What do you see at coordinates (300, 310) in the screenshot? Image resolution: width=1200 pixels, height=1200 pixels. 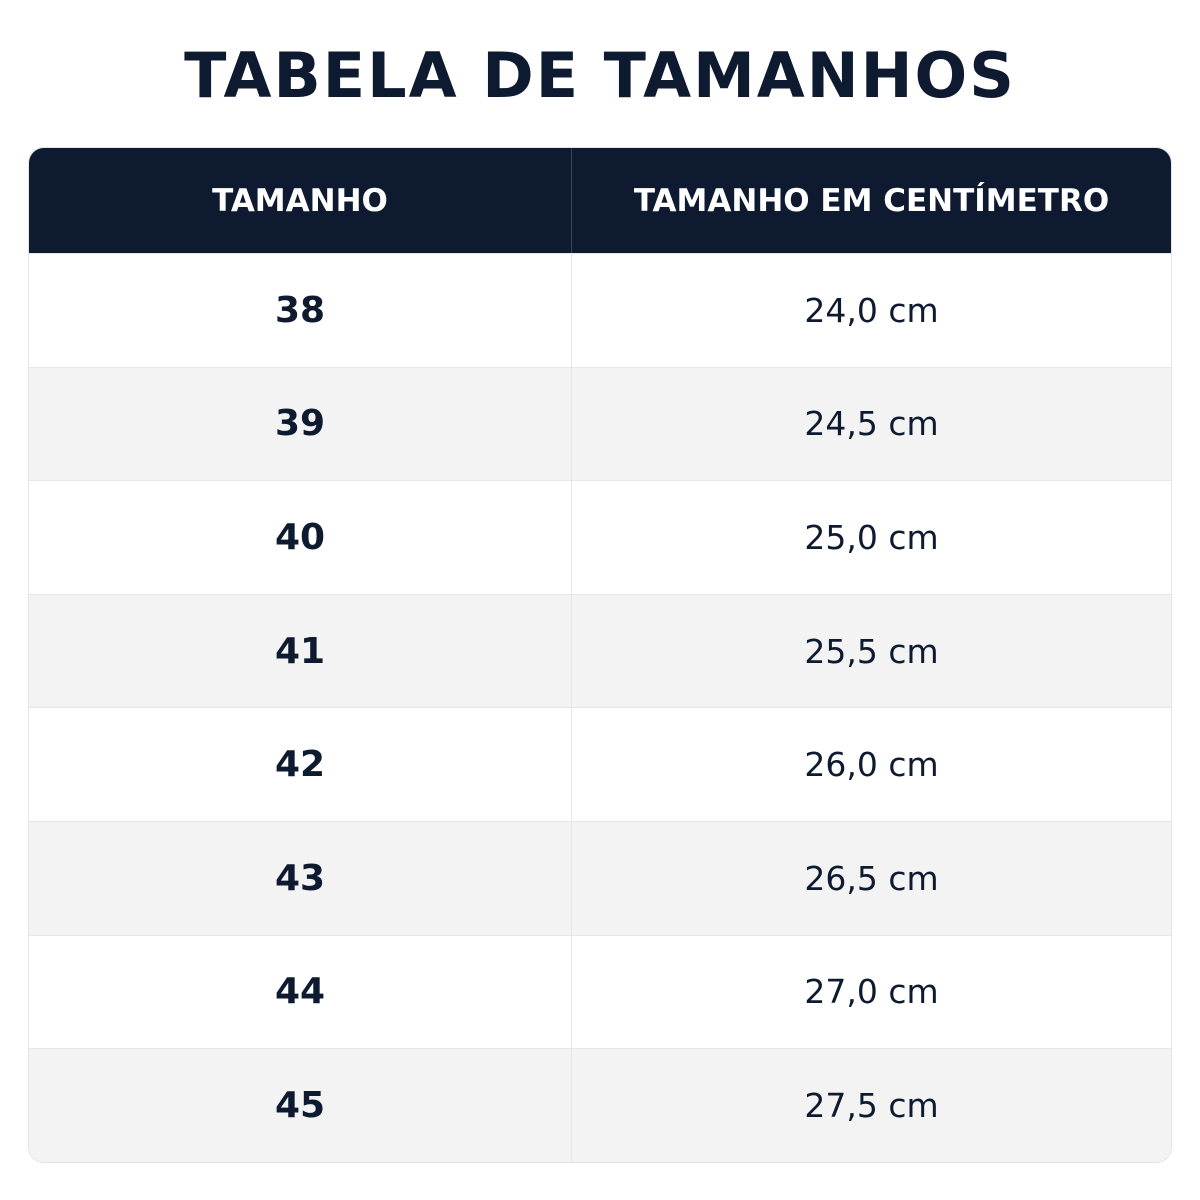 I see `size-cell: 38` at bounding box center [300, 310].